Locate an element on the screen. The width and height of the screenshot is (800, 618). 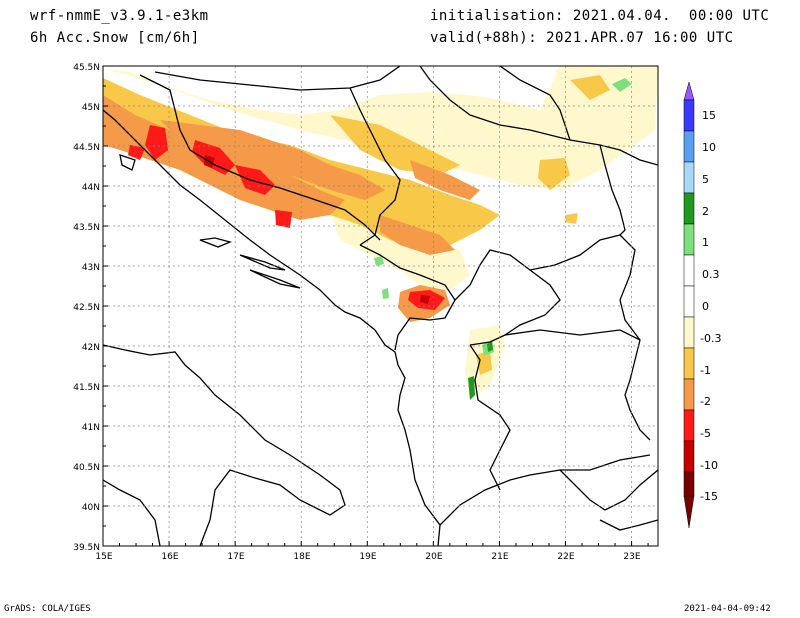
colorbar-swatch-neg2 is located at coordinates (689, 394).